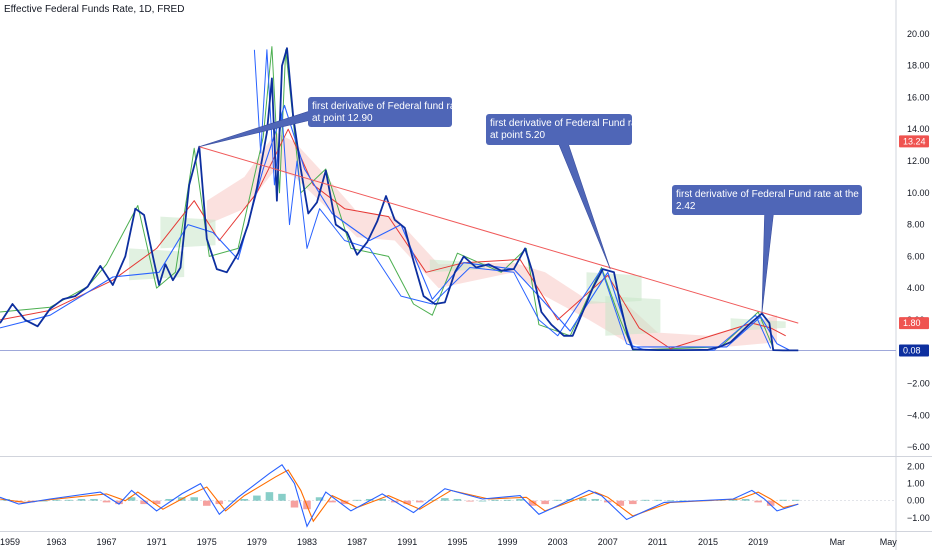  Describe the element at coordinates (918, 193) in the screenshot. I see `y-tick-label: 10.00` at that location.